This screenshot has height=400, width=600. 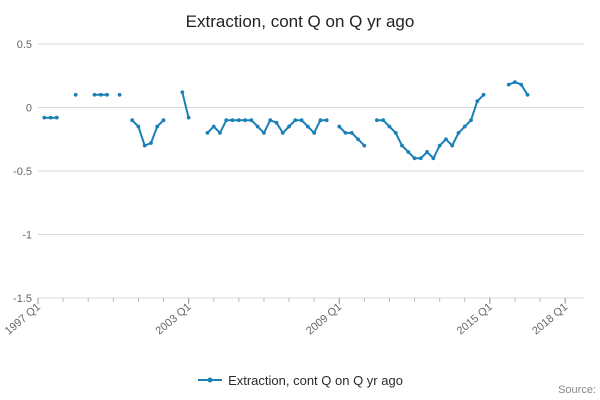 I want to click on legend-line-icon, so click(x=210, y=380).